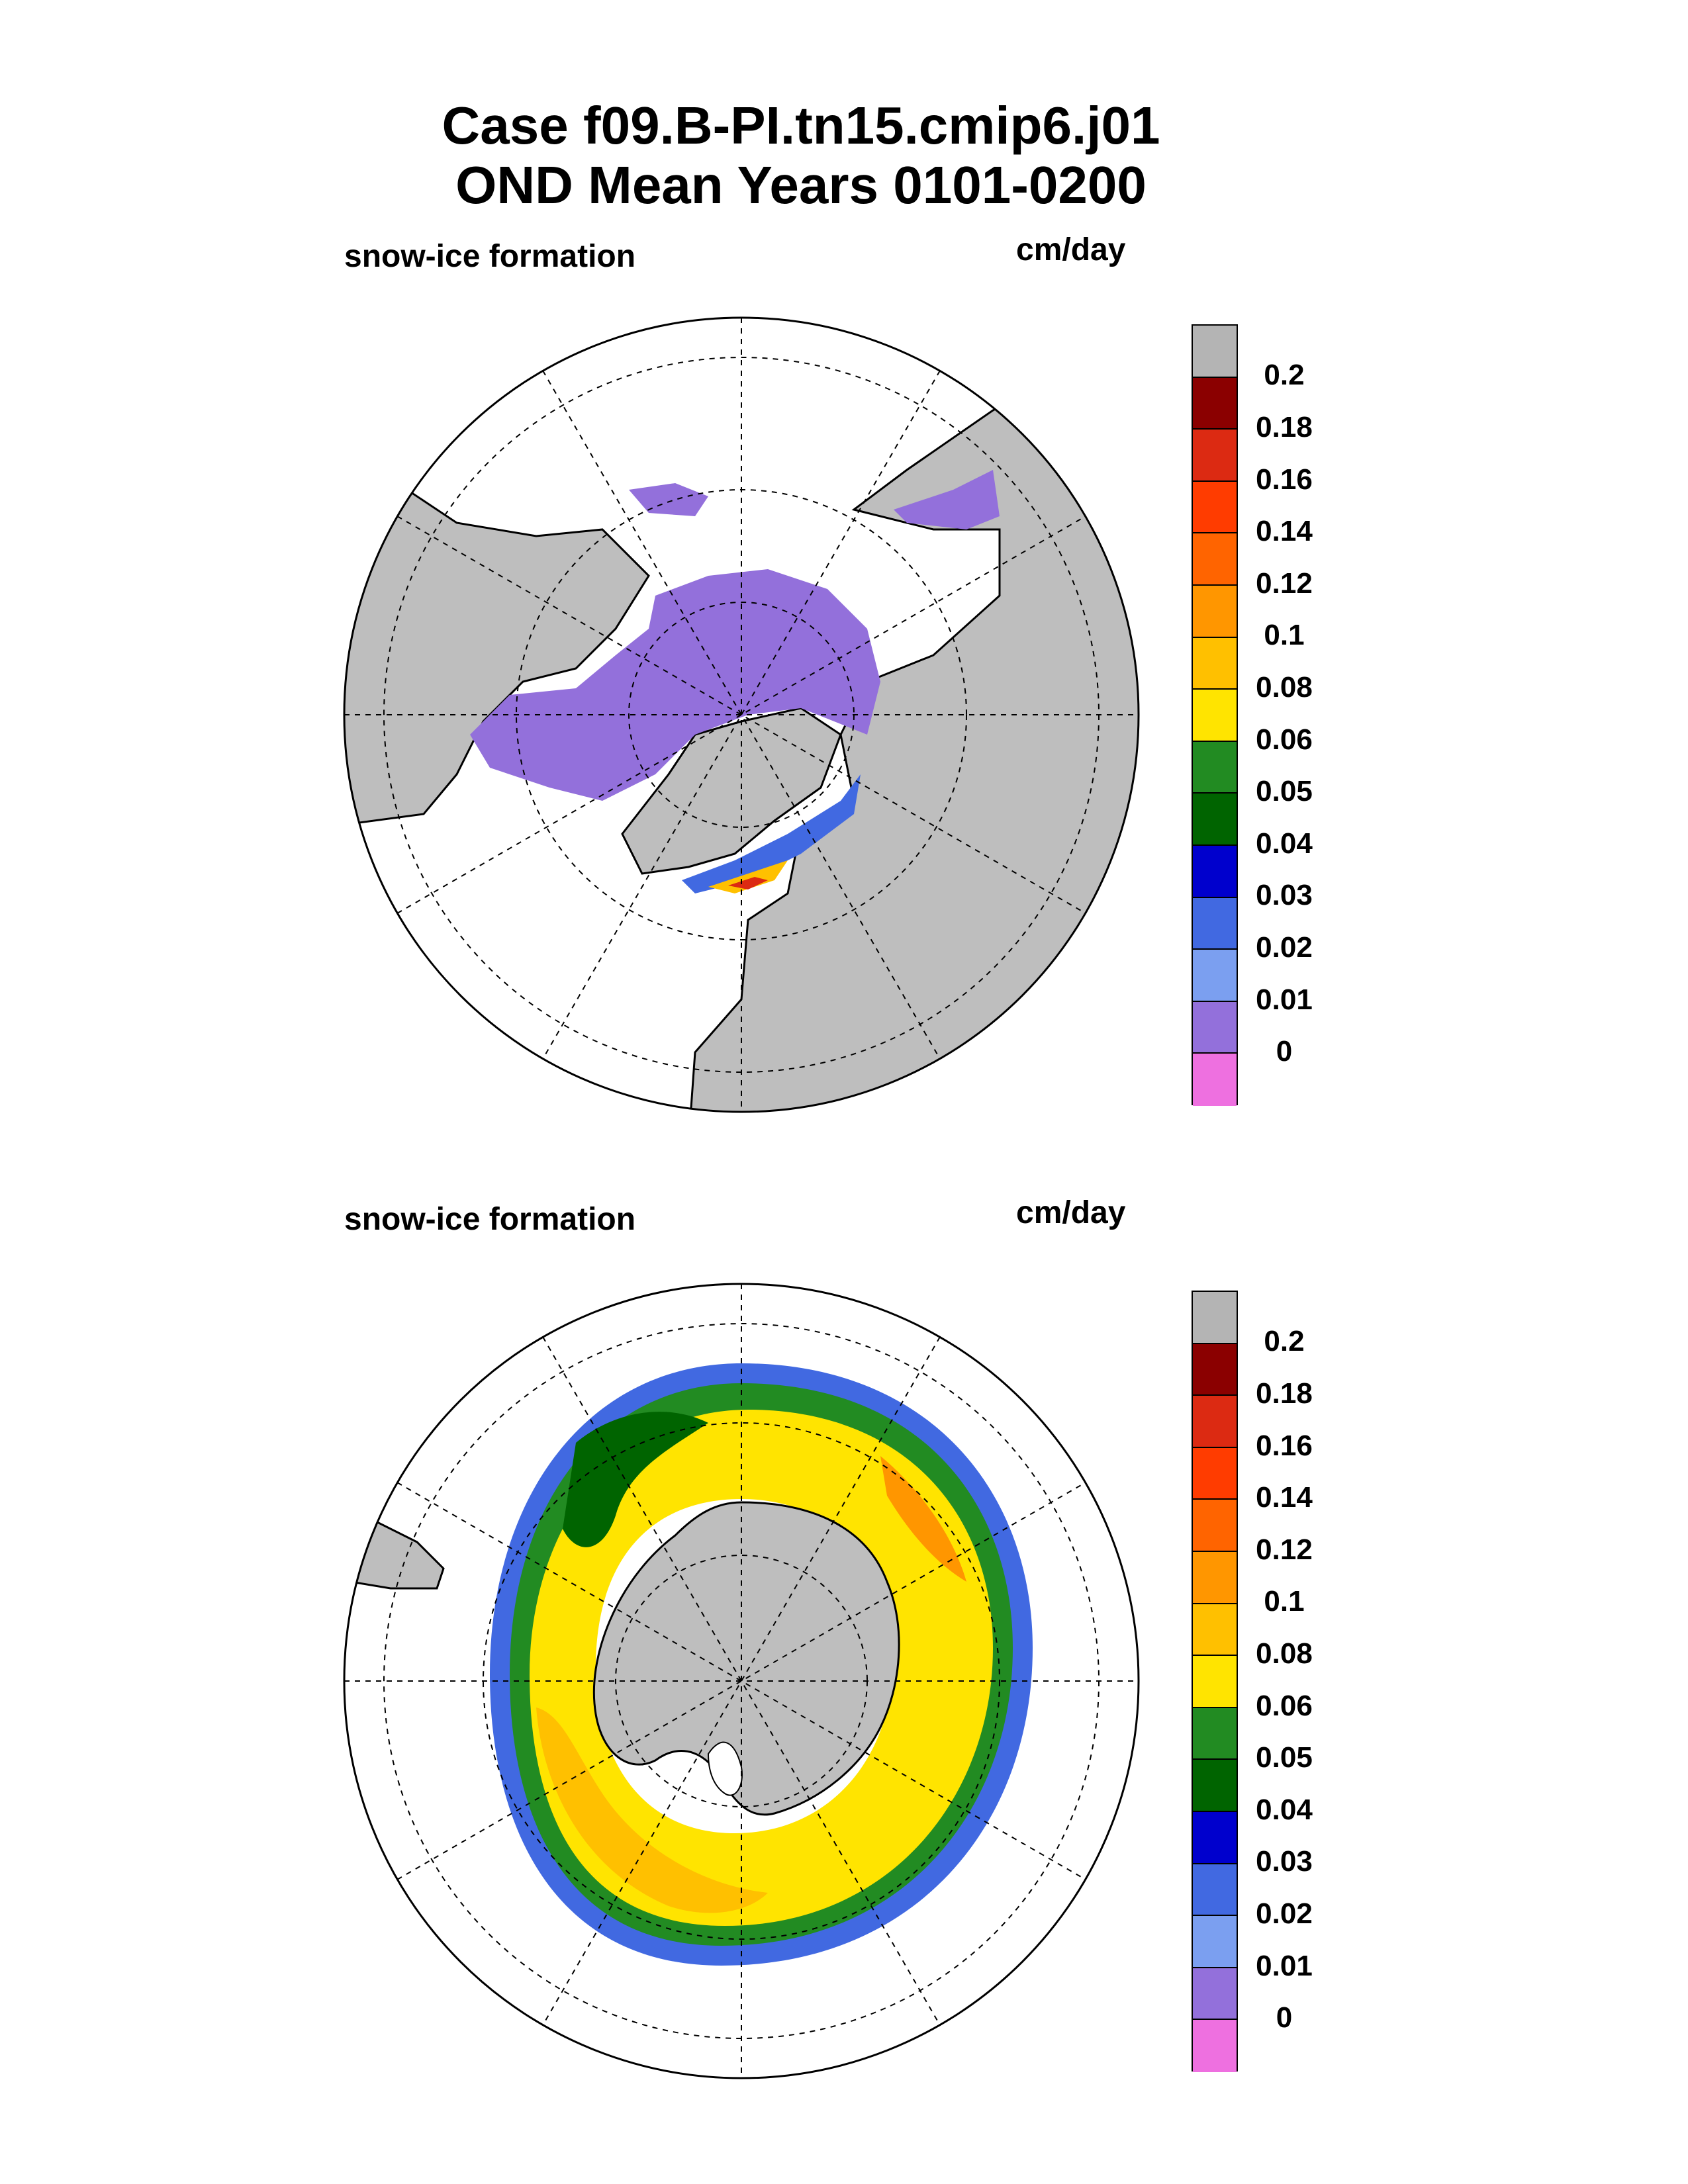 Image resolution: width=1688 pixels, height=2184 pixels. Describe the element at coordinates (1071, 1213) in the screenshot. I see `south-units-label: cm/day` at that location.